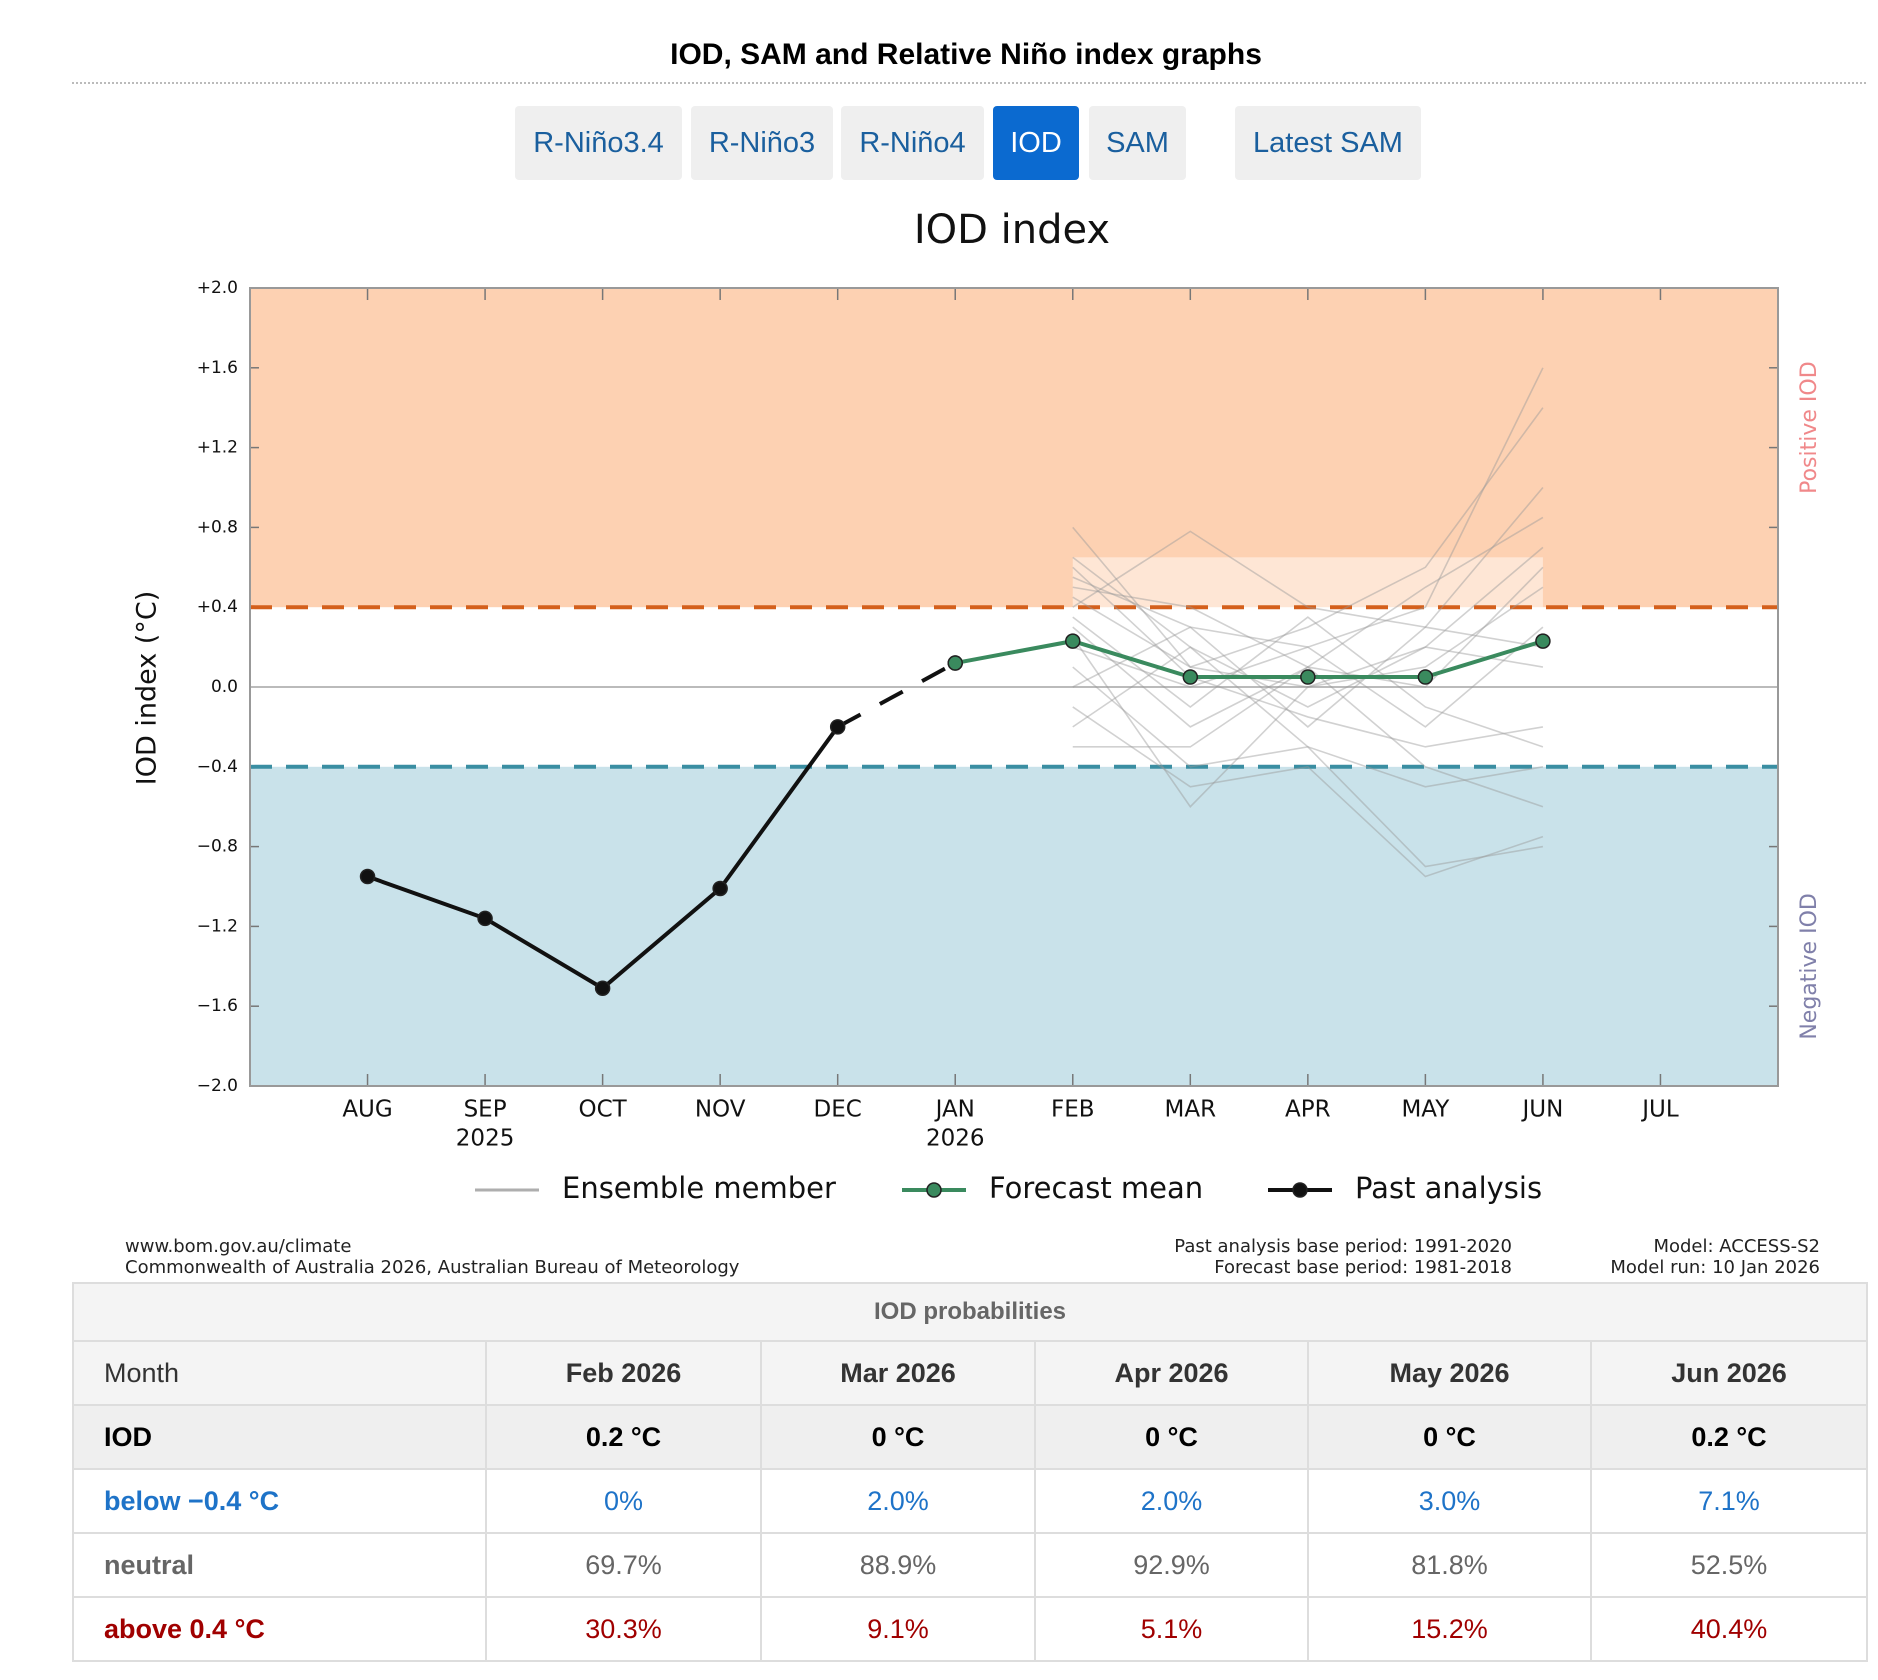 The height and width of the screenshot is (1680, 1878). I want to click on x-tick-label: JUN, so click(1542, 1110).